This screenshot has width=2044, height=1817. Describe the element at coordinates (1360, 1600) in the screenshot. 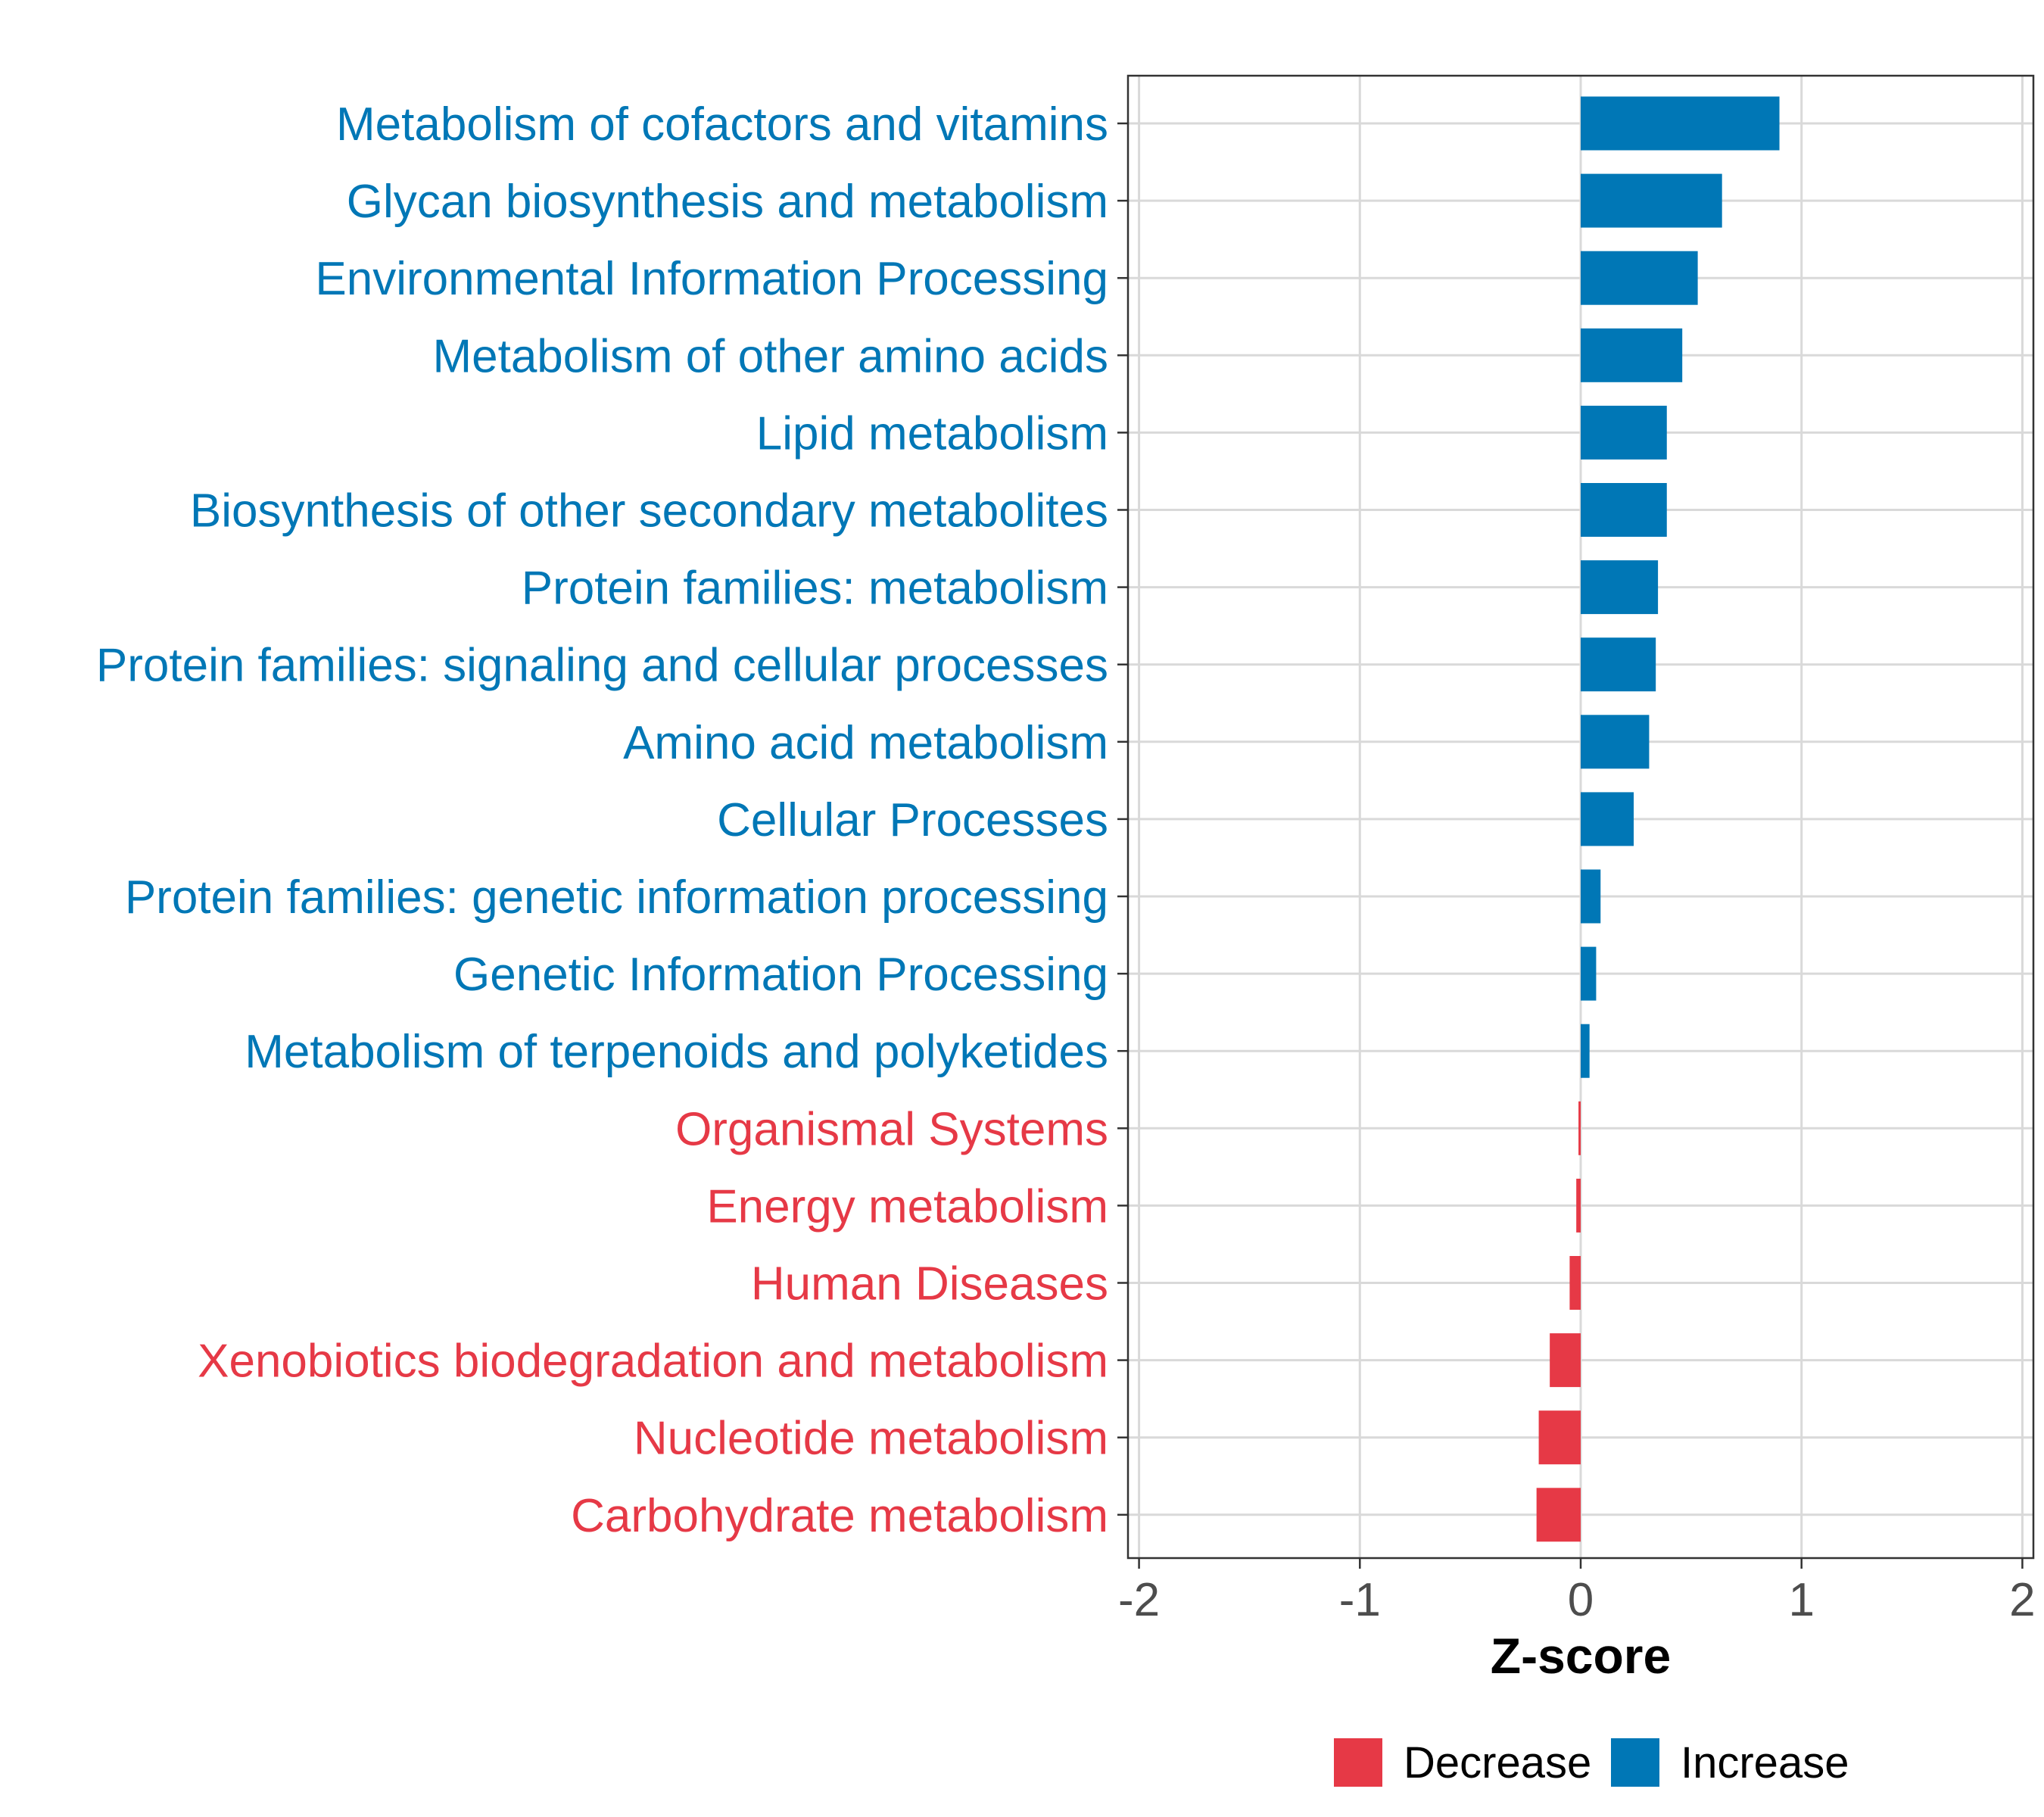

I see `x-tick-label: -1` at that location.